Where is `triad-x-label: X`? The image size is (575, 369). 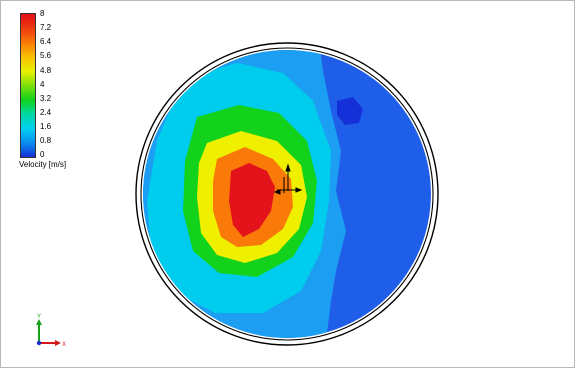
triad-x-label: X is located at coordinates (64, 345).